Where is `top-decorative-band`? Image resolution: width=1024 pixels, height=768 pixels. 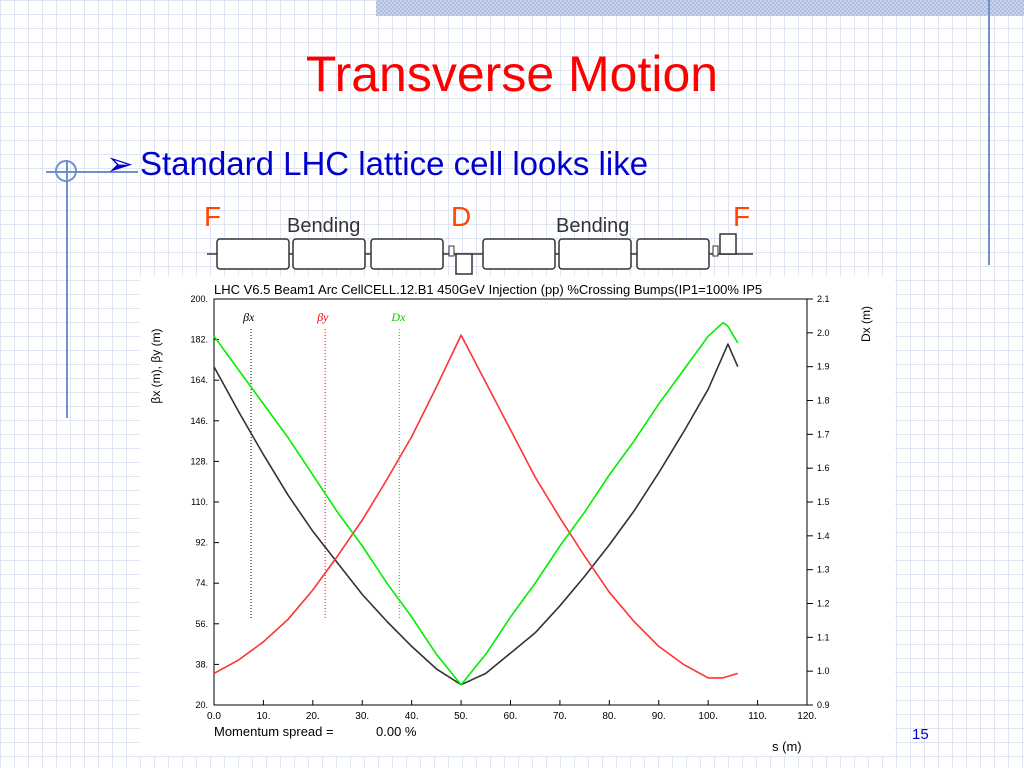 top-decorative-band is located at coordinates (700, 8).